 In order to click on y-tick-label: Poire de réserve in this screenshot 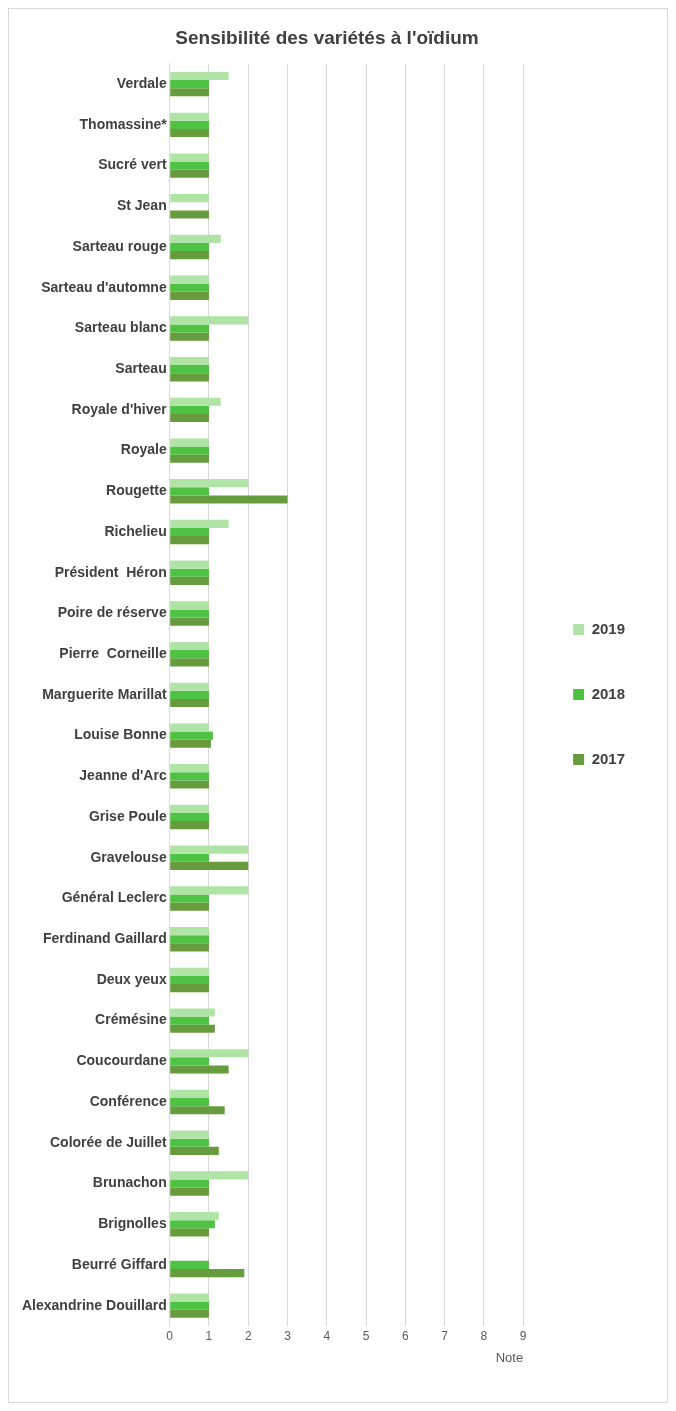, I will do `click(112, 612)`.